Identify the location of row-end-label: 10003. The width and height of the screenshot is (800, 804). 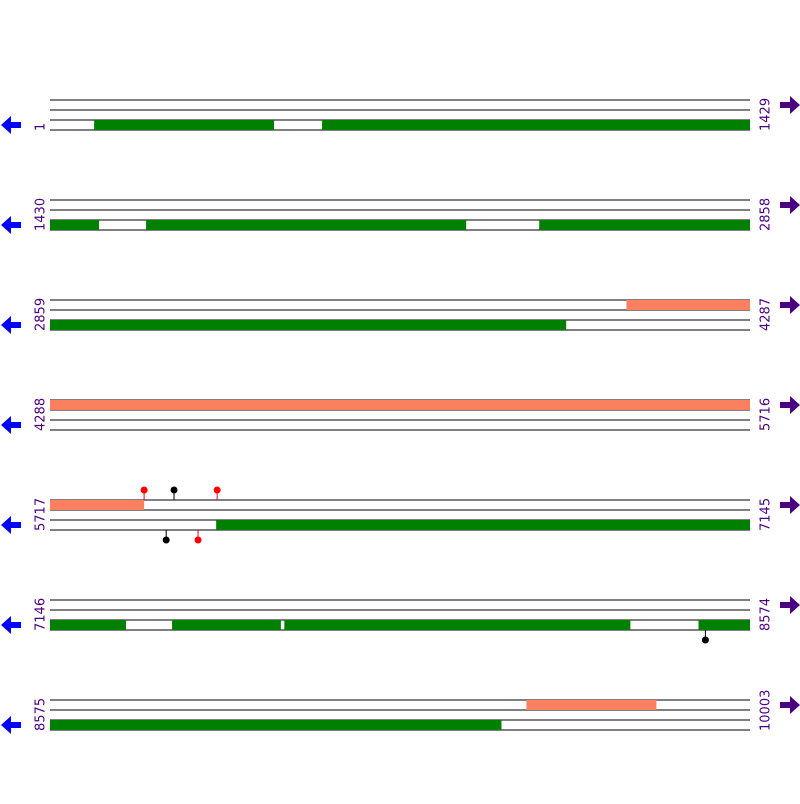
(766, 710).